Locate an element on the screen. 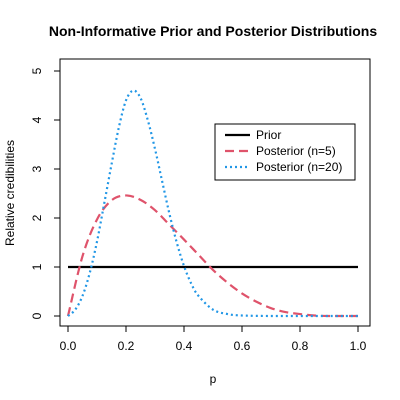 The height and width of the screenshot is (400, 400). y-tick-label: 2 is located at coordinates (37, 217).